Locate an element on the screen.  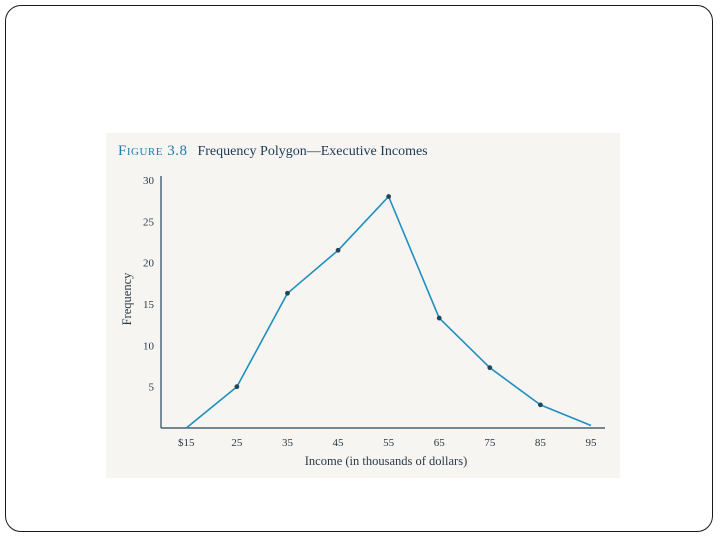
x-tick-label: 35 is located at coordinates (288, 443).